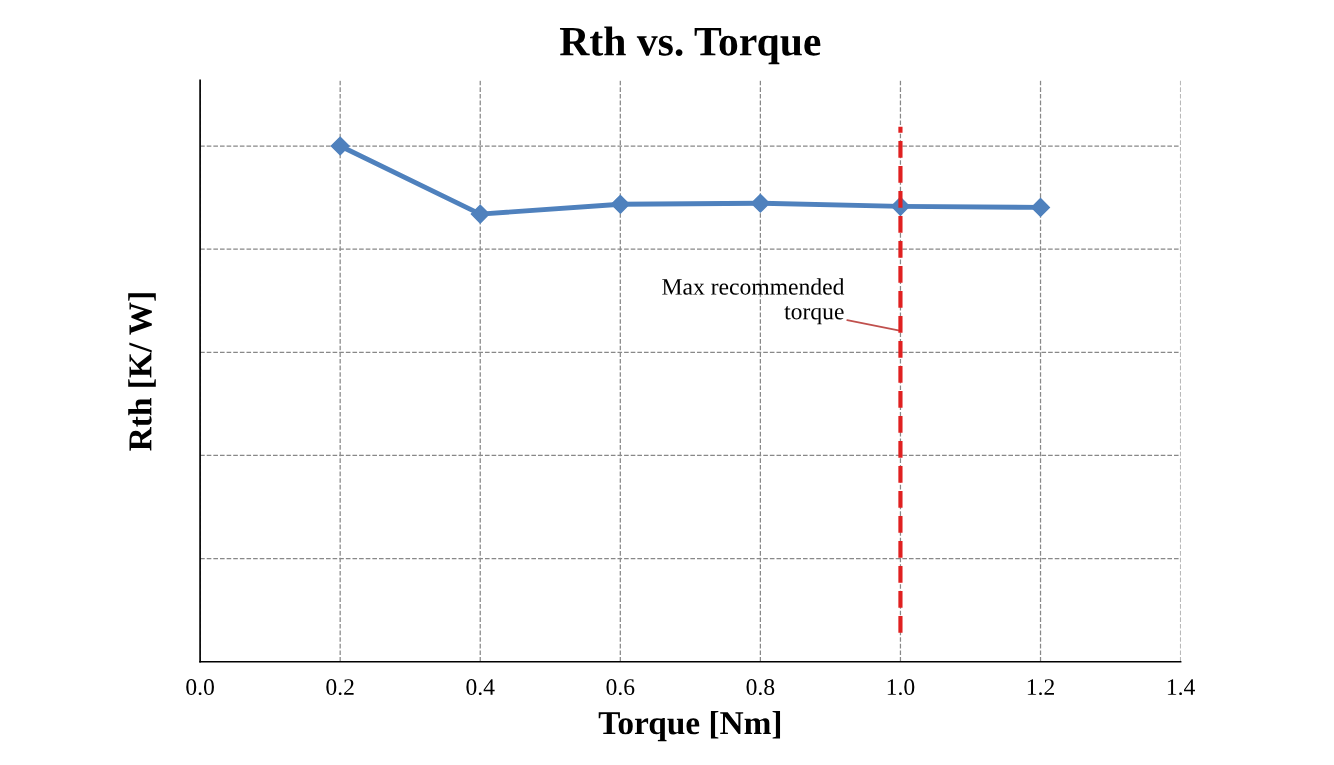 This screenshot has width=1334, height=765. Describe the element at coordinates (753, 301) in the screenshot. I see `ref-line-label: Max recommended torque` at that location.